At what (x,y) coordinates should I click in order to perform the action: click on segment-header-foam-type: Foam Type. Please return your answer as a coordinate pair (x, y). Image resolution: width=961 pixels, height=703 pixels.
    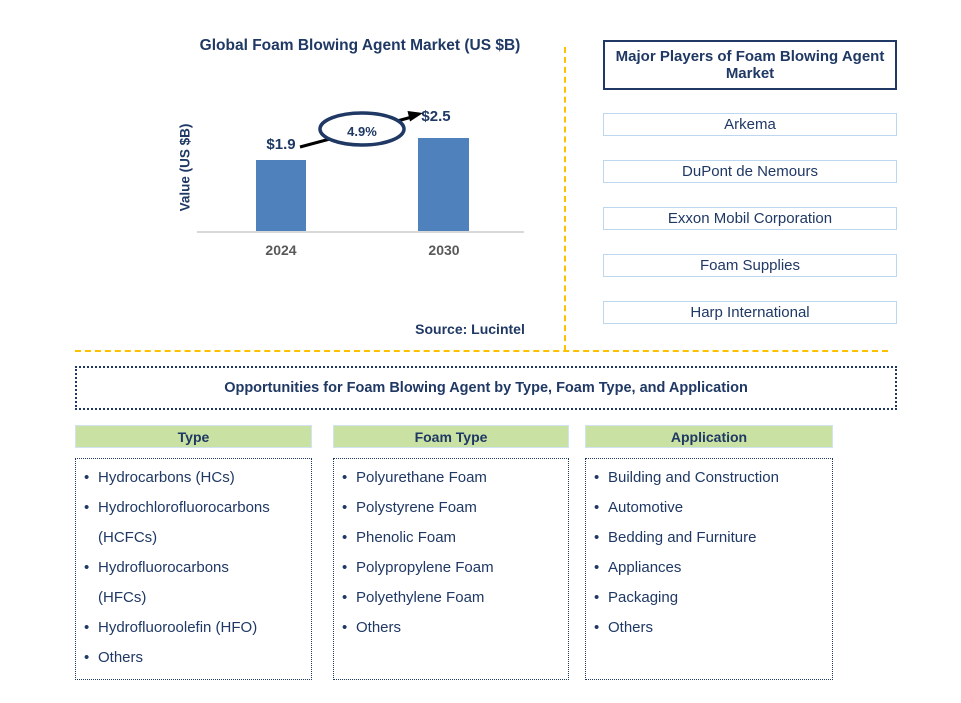
    Looking at the image, I should click on (451, 436).